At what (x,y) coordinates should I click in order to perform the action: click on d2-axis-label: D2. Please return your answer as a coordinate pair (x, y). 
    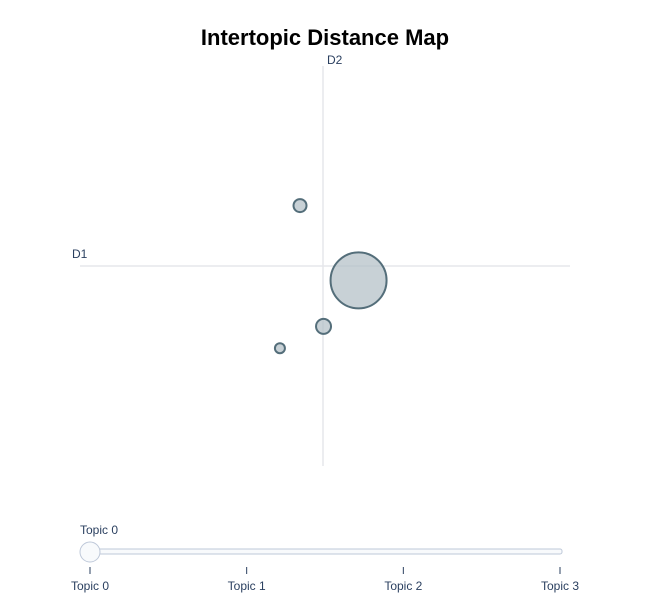
    Looking at the image, I should click on (335, 60).